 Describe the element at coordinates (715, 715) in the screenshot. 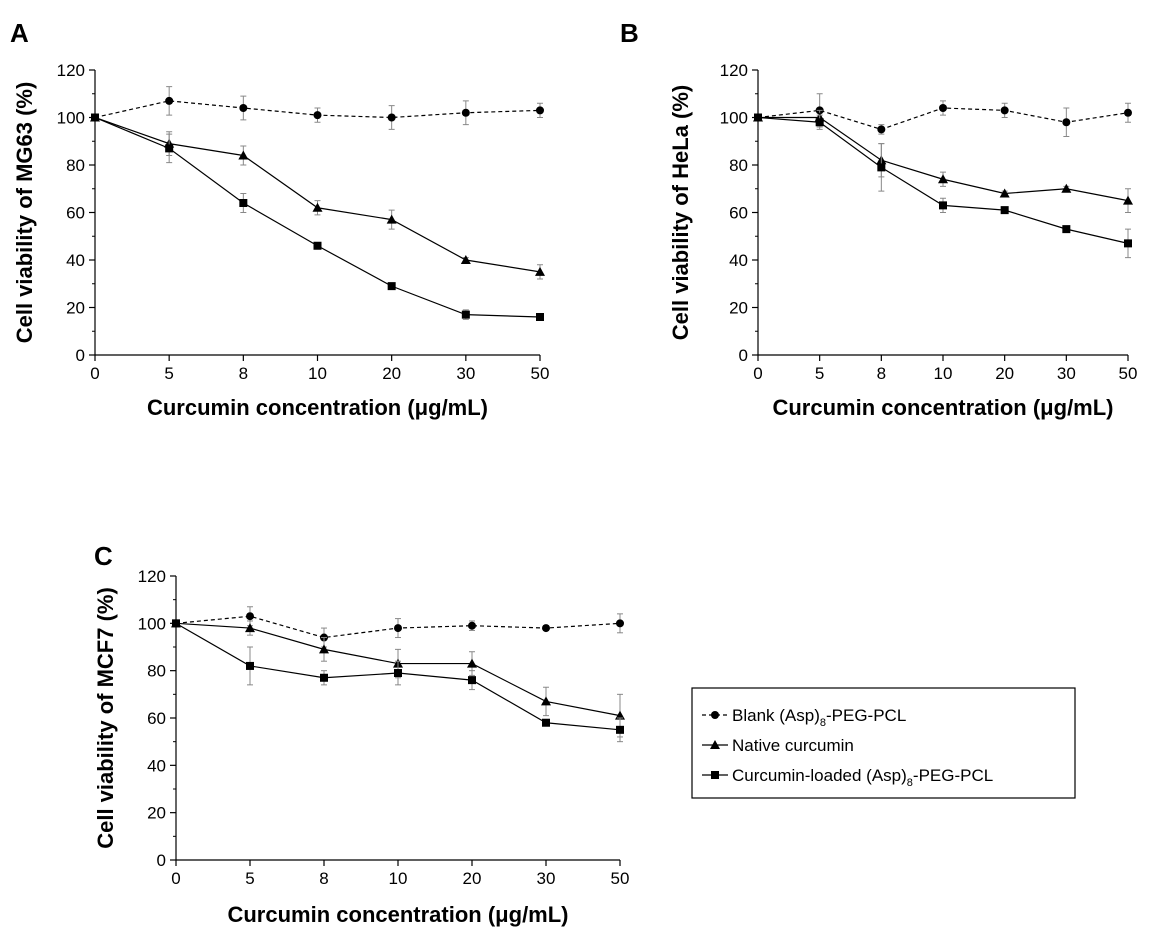

I see `legend-marker` at that location.